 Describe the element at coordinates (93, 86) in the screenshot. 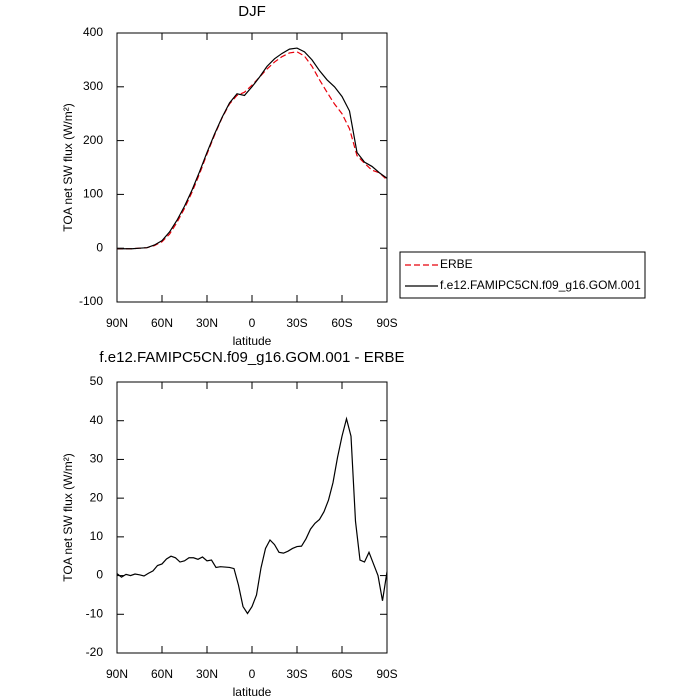

I see `y-tick-label: 300` at that location.